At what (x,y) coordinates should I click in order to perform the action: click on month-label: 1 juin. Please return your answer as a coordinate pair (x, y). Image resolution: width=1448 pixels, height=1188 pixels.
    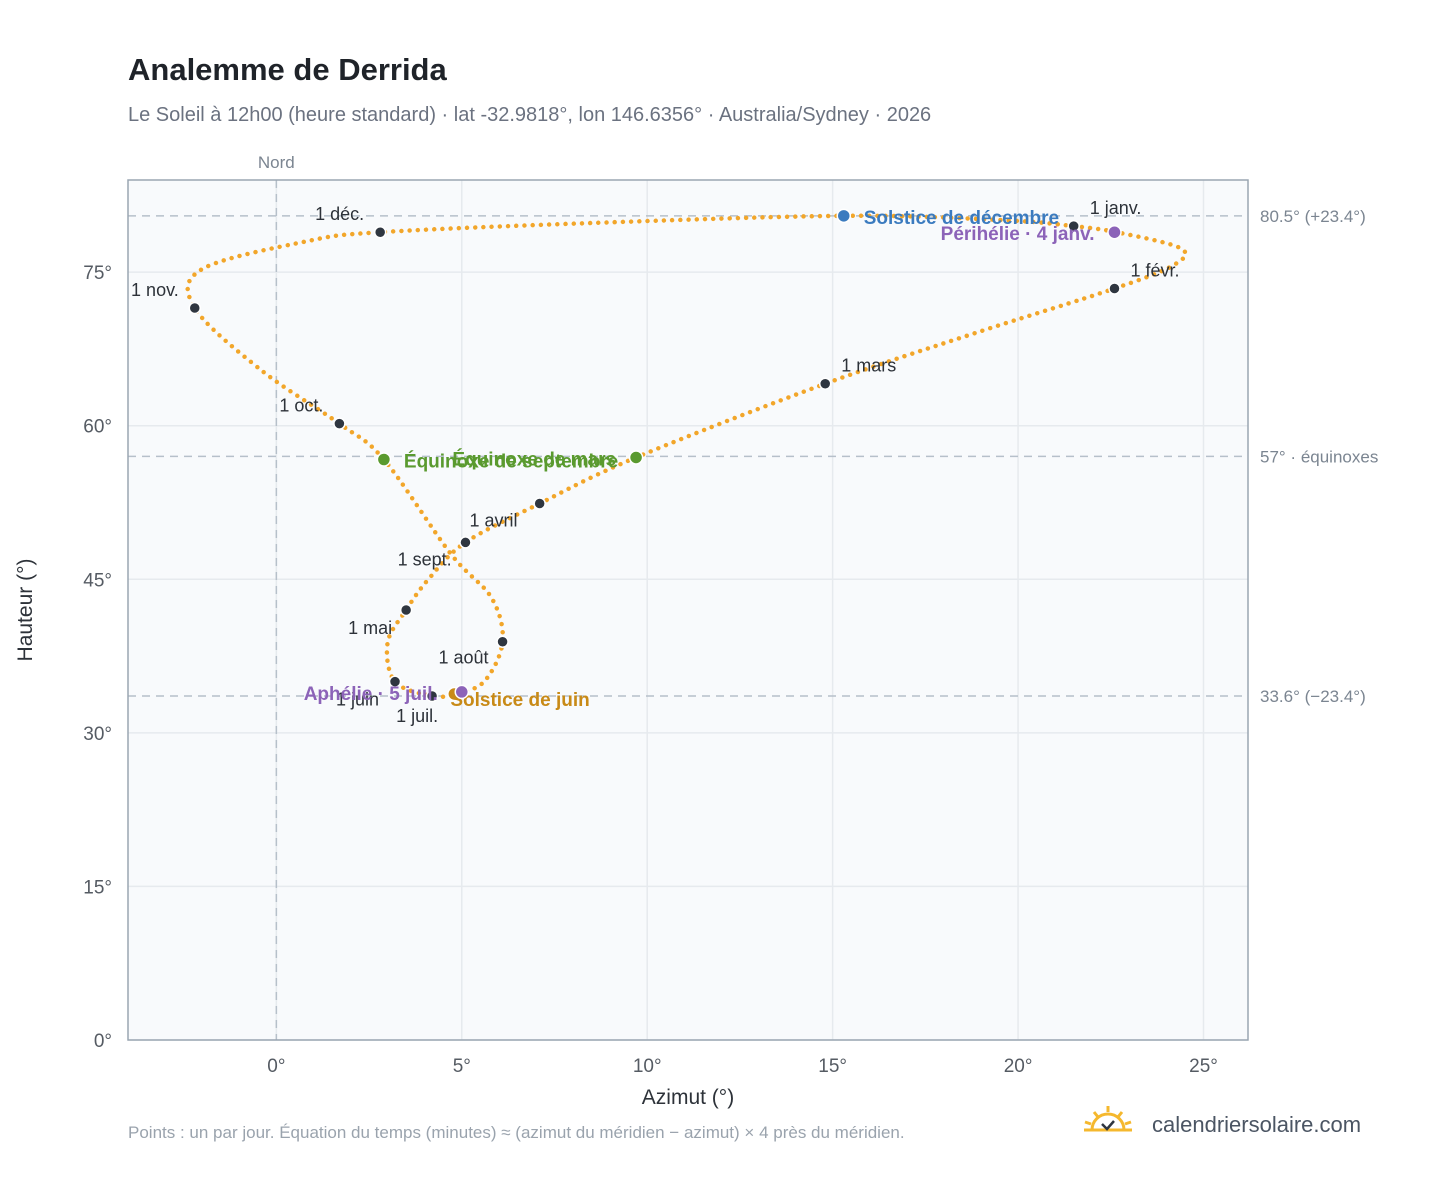
    Looking at the image, I should click on (357, 700).